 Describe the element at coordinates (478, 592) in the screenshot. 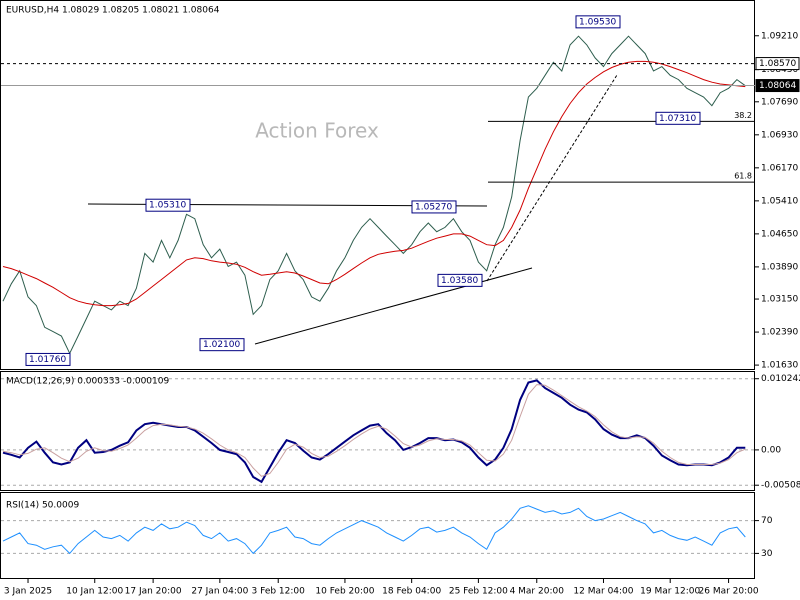

I see `x-tick-label: 25 Feb 12:00` at that location.